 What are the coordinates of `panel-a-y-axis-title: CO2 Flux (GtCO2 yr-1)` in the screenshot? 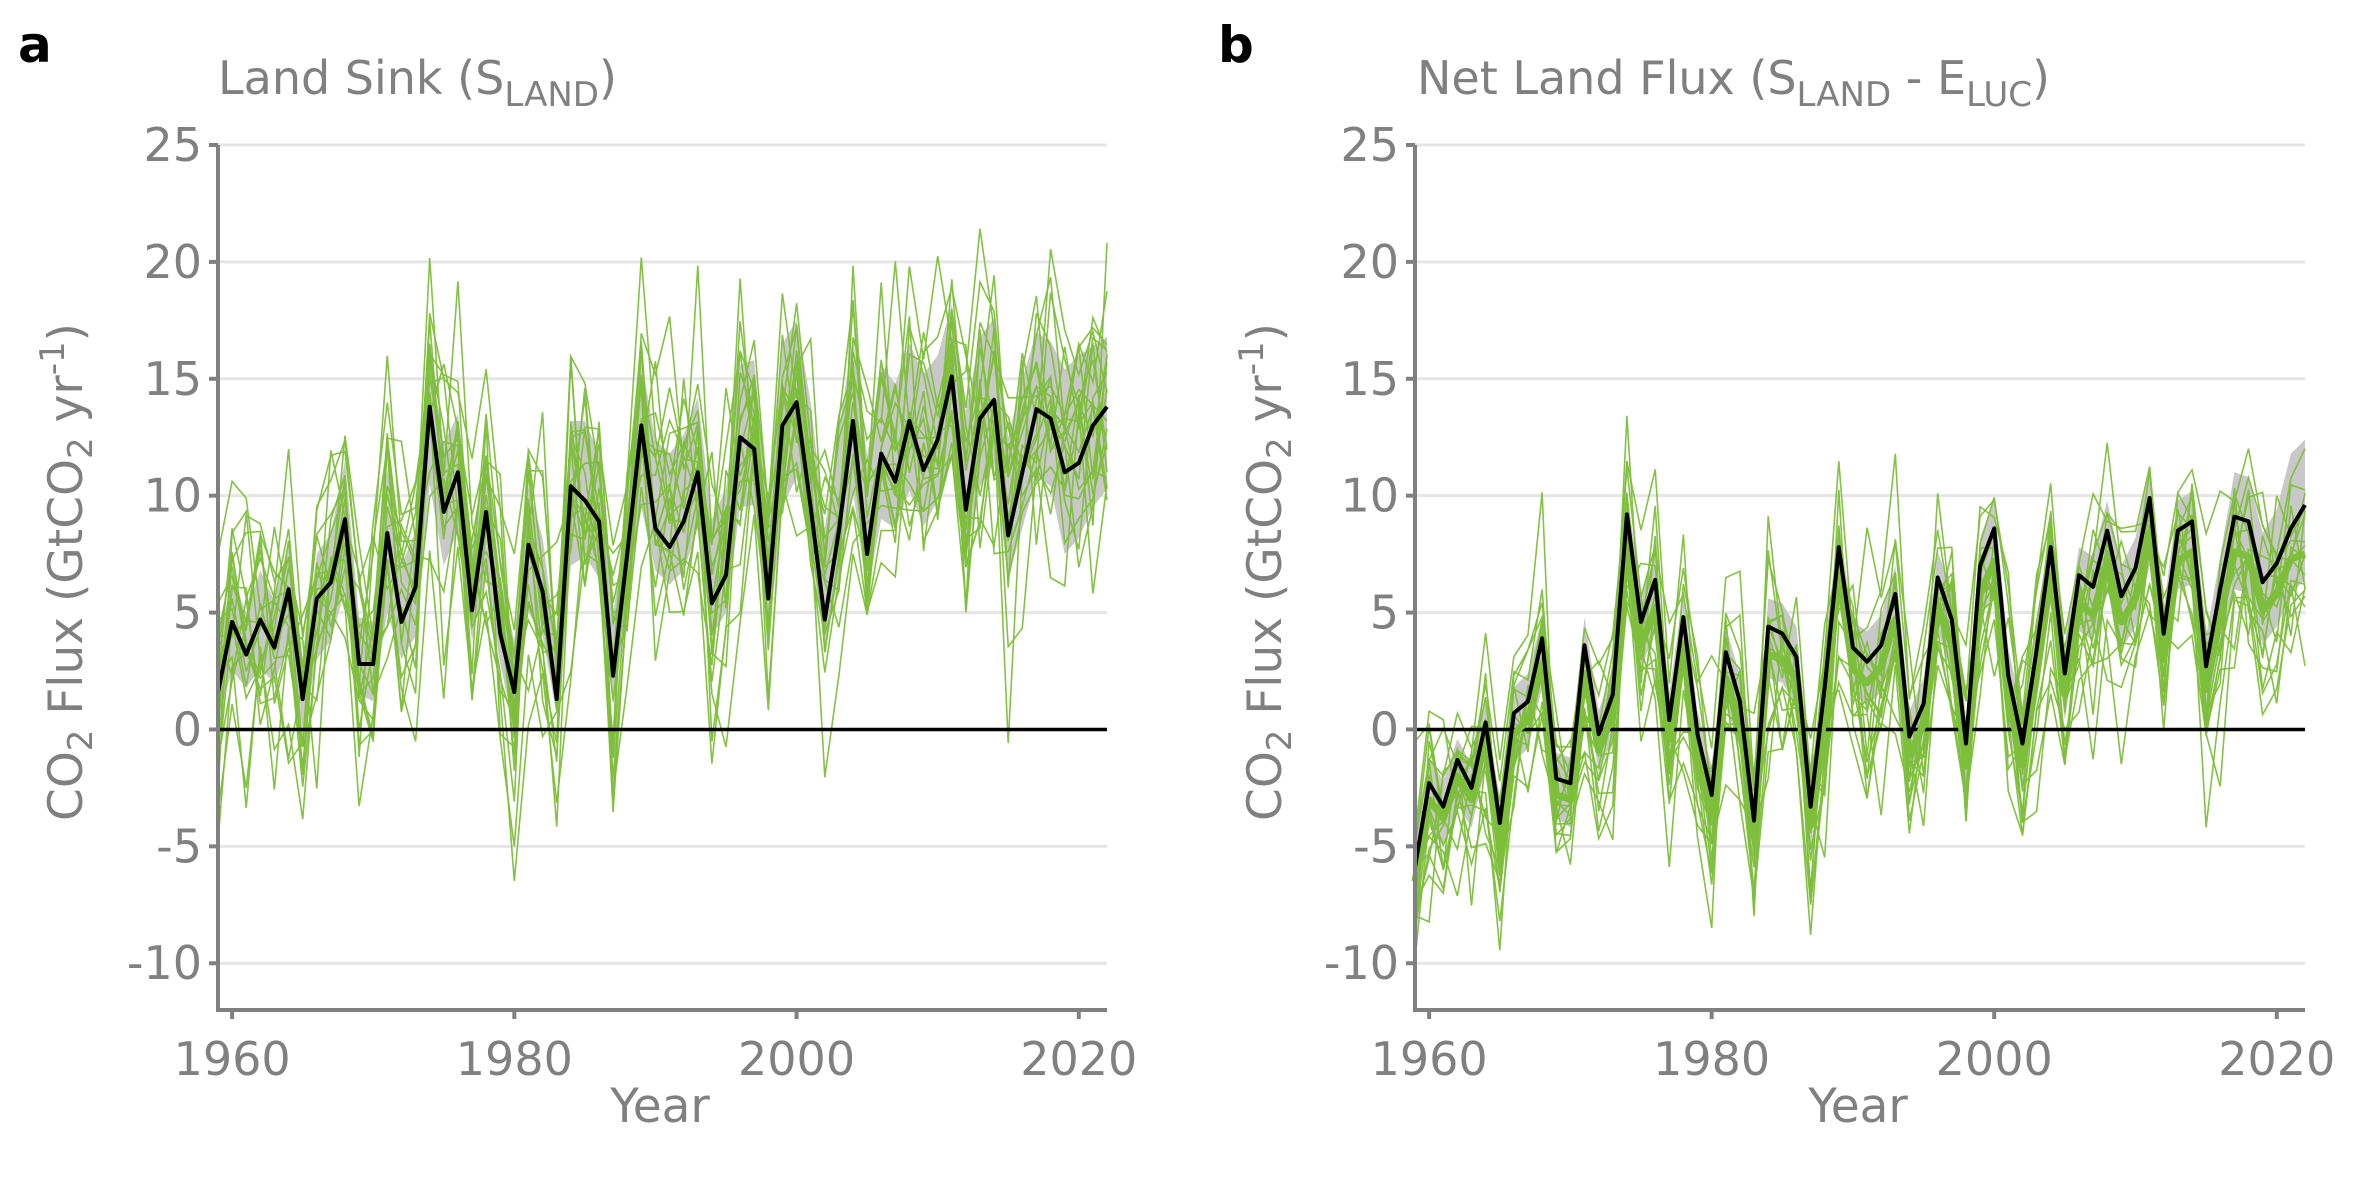 It's located at (67, 572).